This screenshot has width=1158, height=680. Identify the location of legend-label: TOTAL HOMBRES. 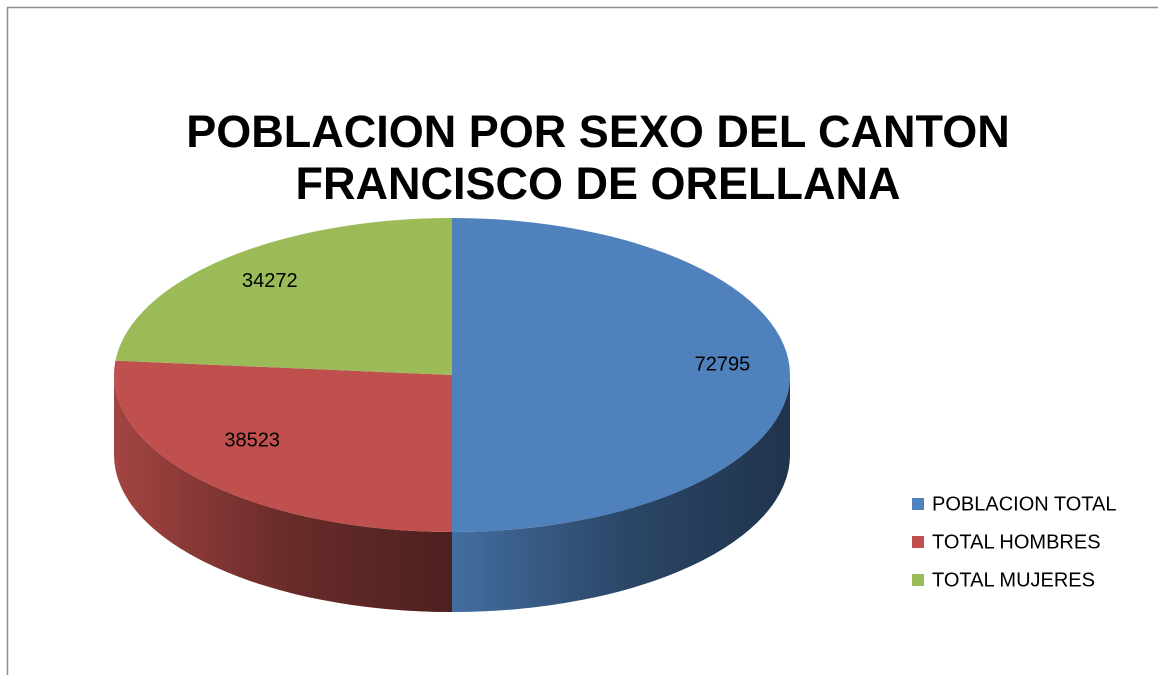
(1016, 542).